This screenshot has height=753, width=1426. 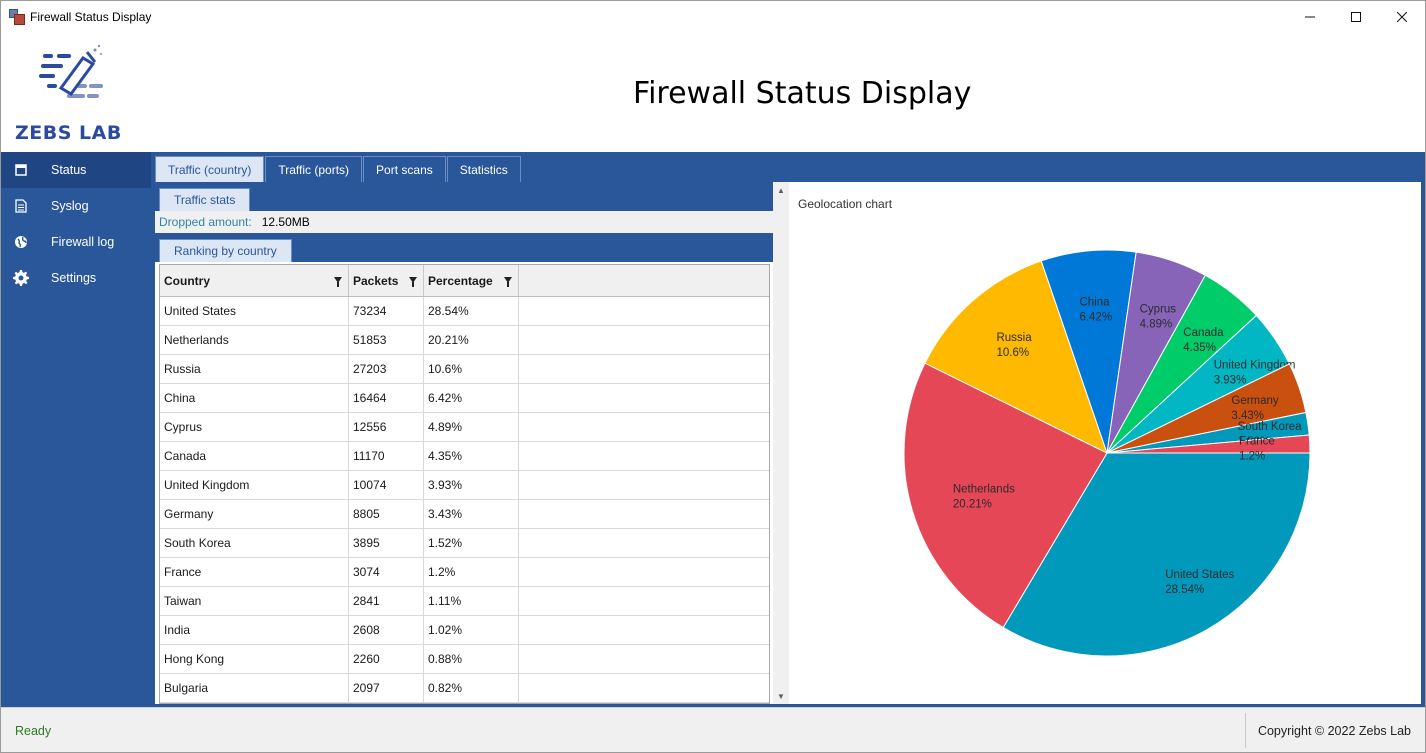 What do you see at coordinates (254, 514) in the screenshot?
I see `country-cell: Germany` at bounding box center [254, 514].